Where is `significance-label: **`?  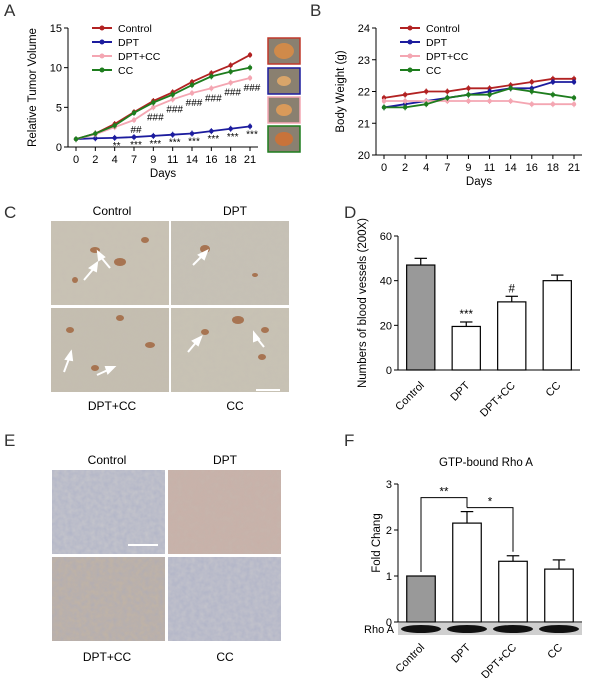
significance-label: ** is located at coordinates (444, 493).